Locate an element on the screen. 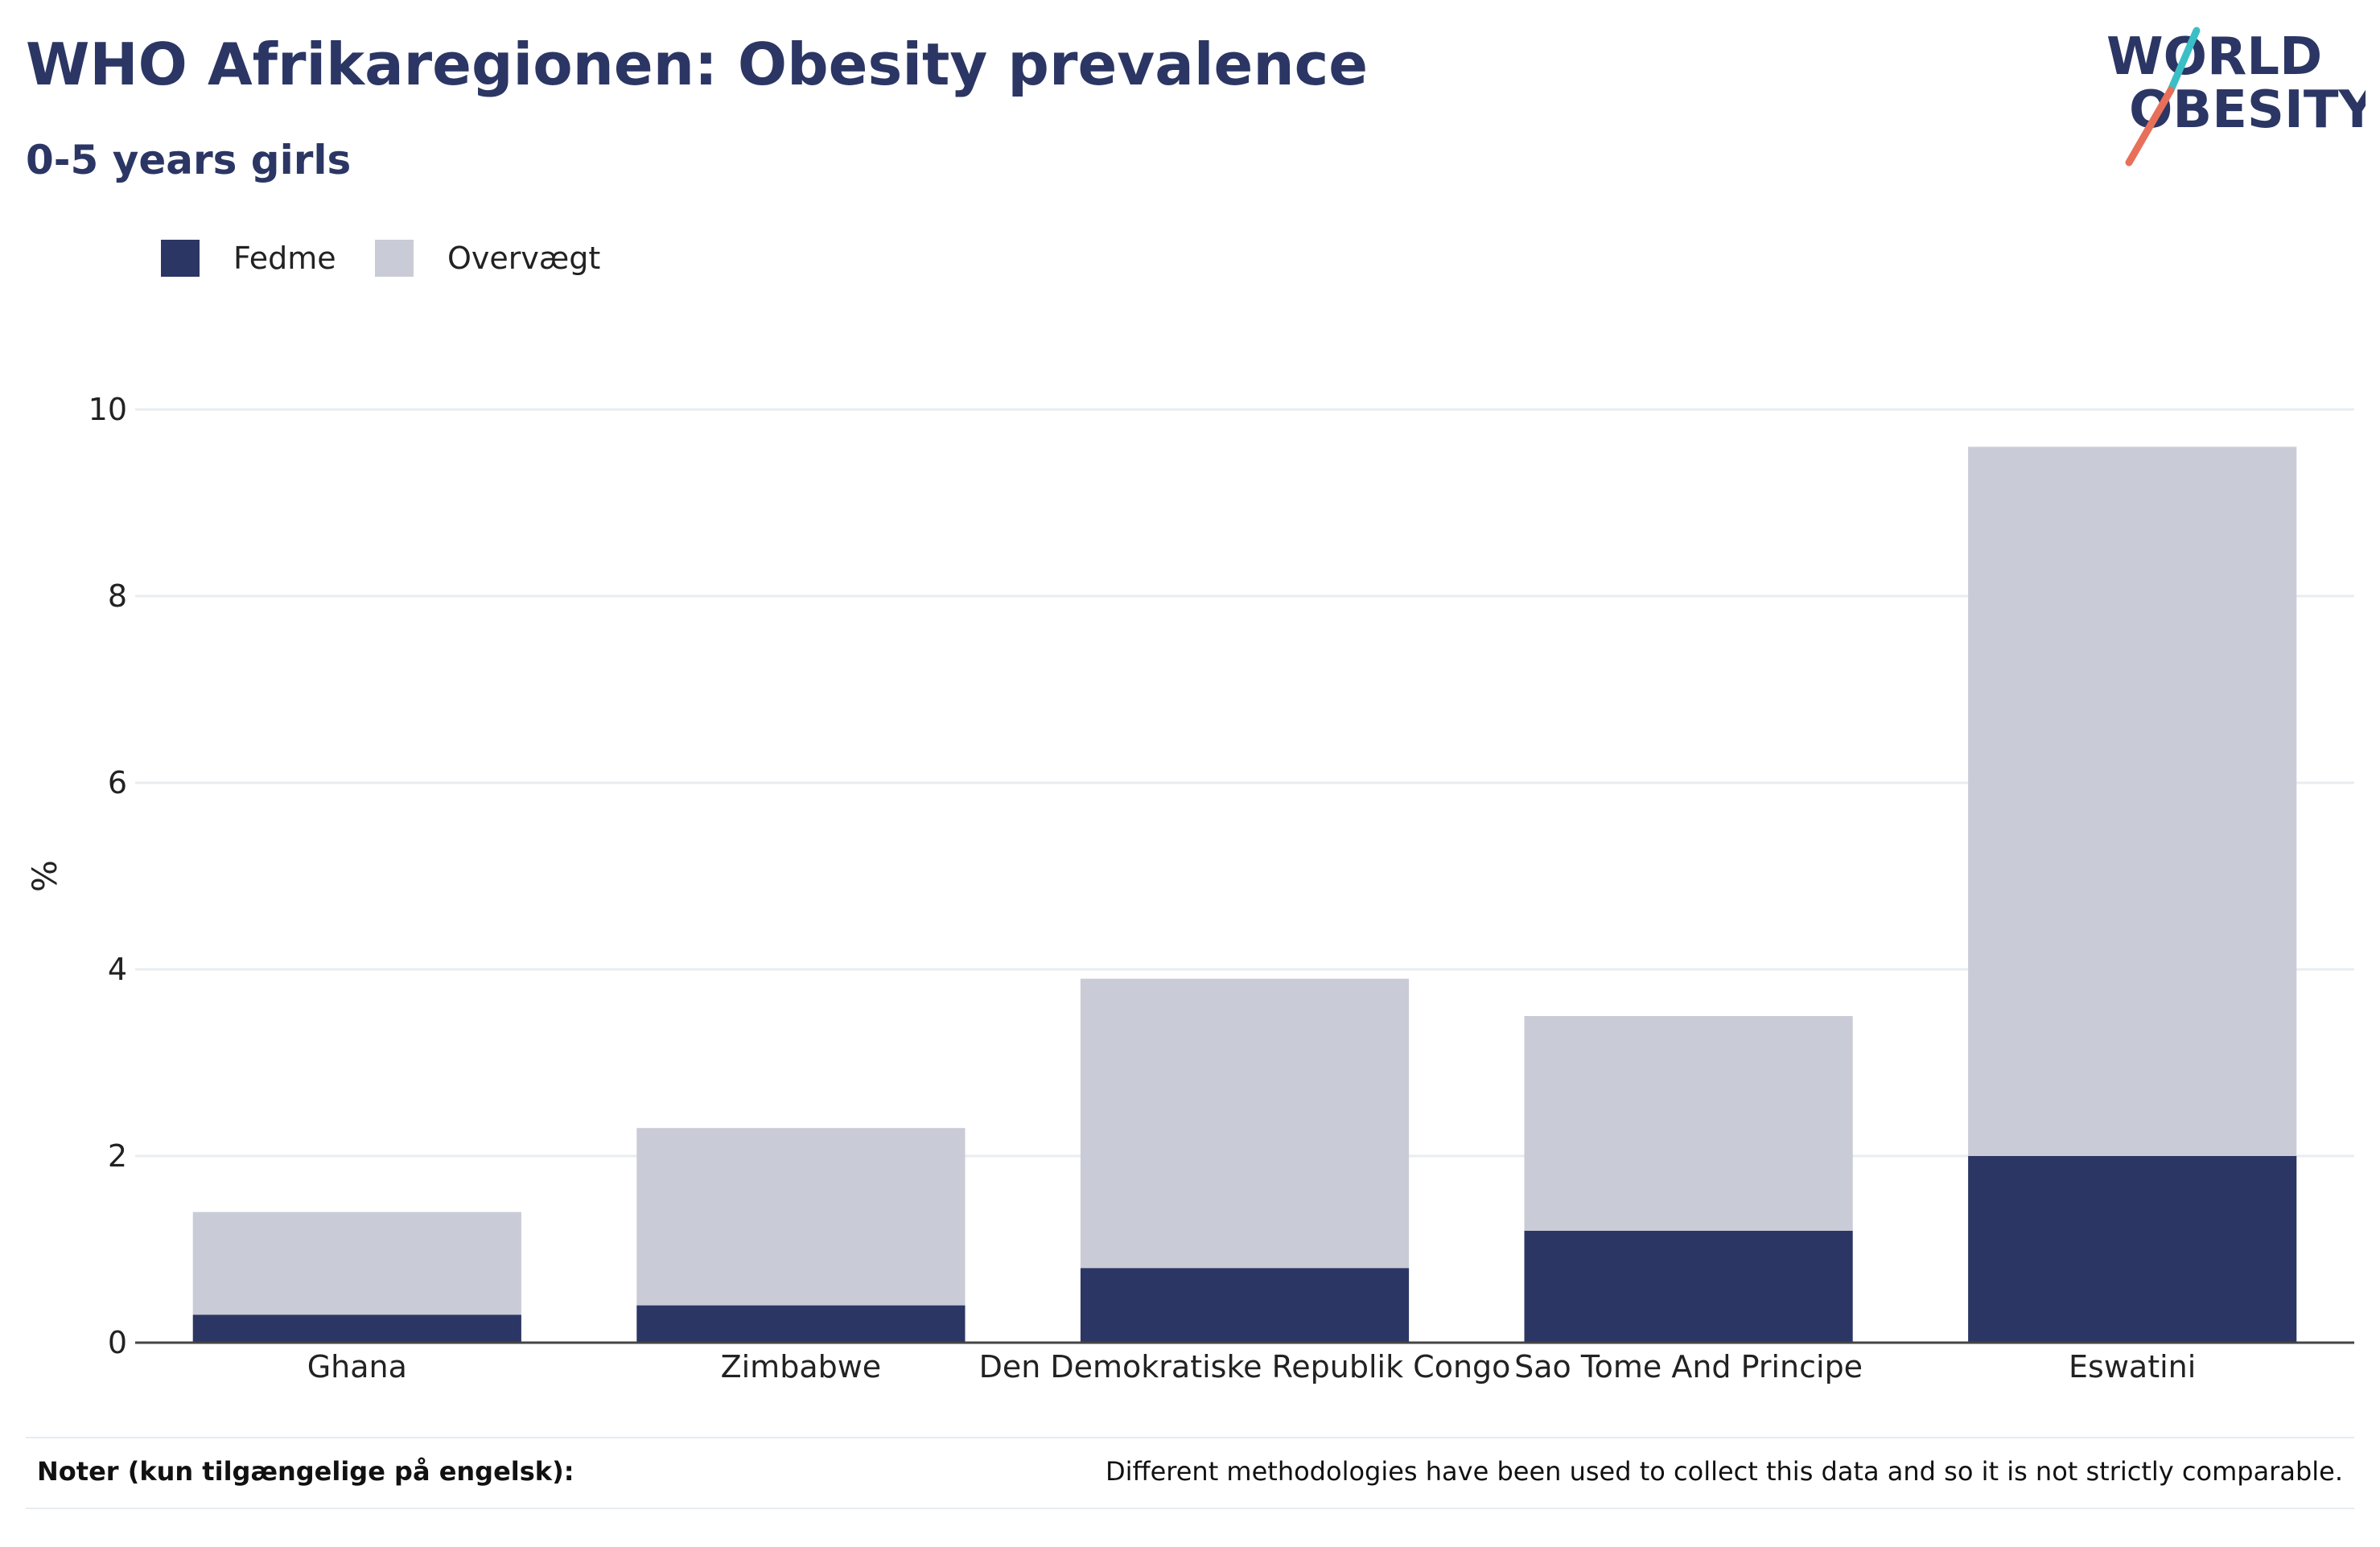  y-tick-label: 10 is located at coordinates (108, 410).